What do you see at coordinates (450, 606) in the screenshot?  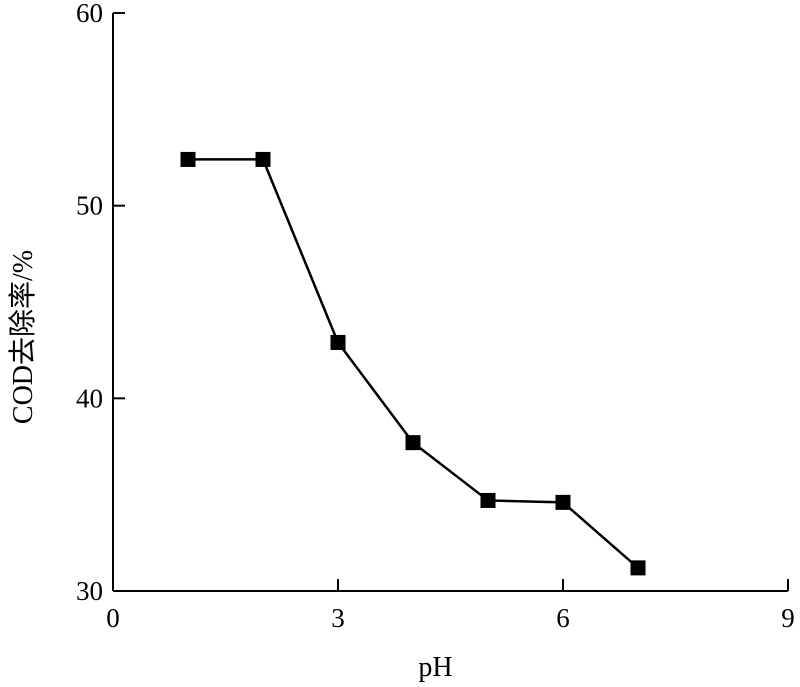 I see `x-ticks: 0 3 6 9` at bounding box center [450, 606].